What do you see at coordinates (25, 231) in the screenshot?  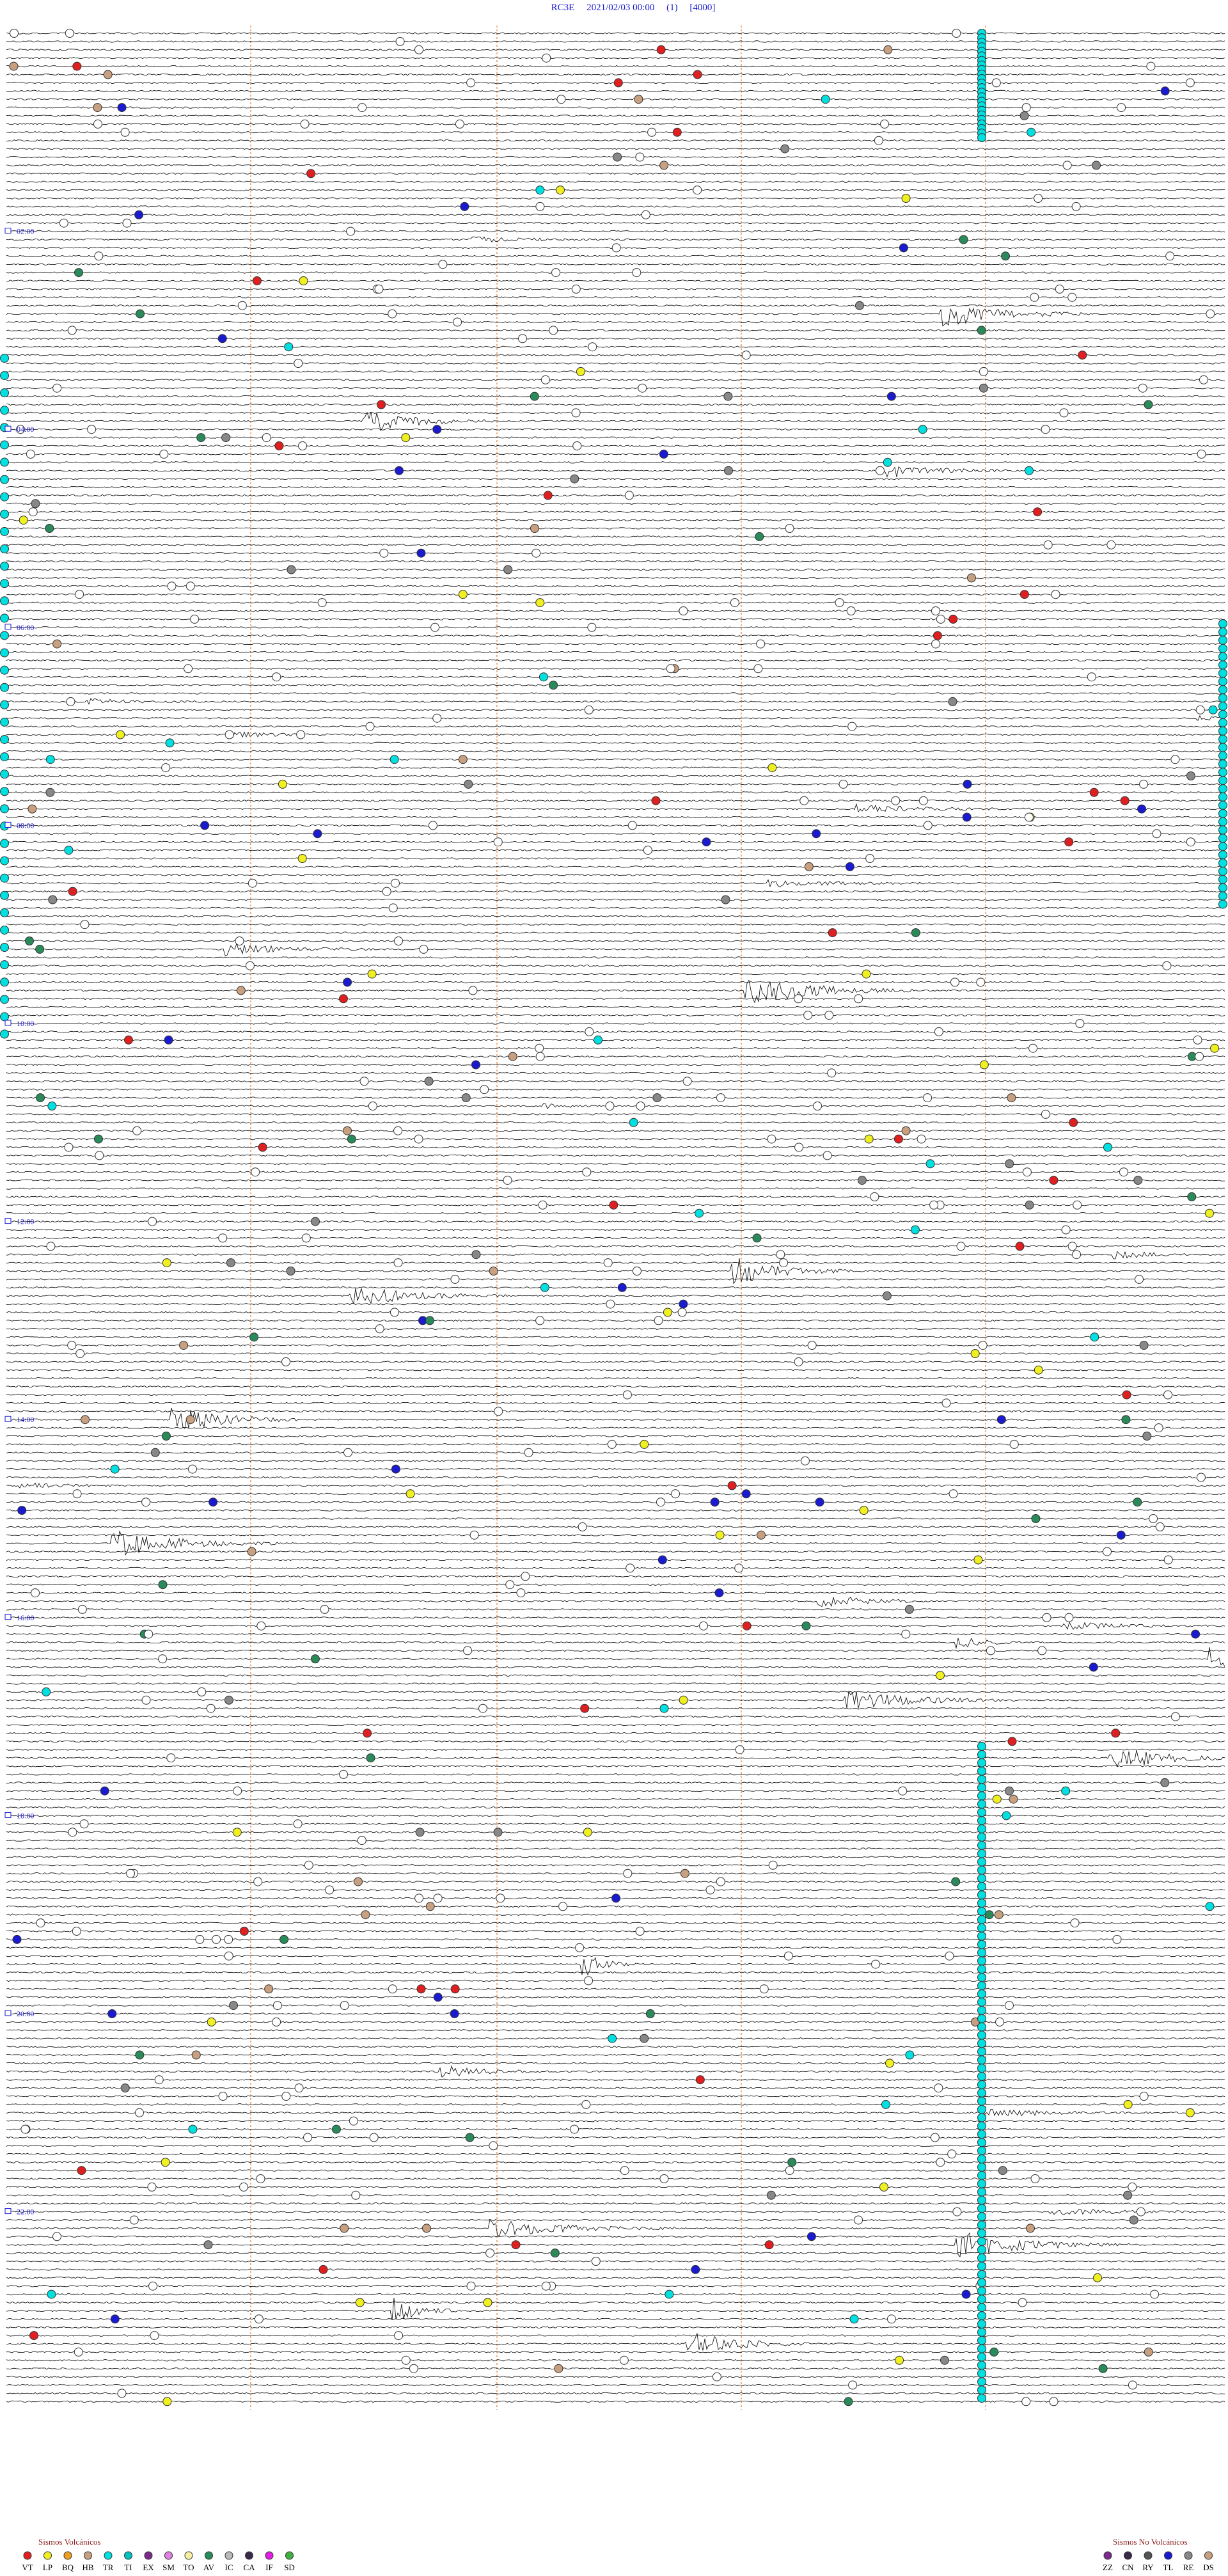 I see `time-label: 02:00` at bounding box center [25, 231].